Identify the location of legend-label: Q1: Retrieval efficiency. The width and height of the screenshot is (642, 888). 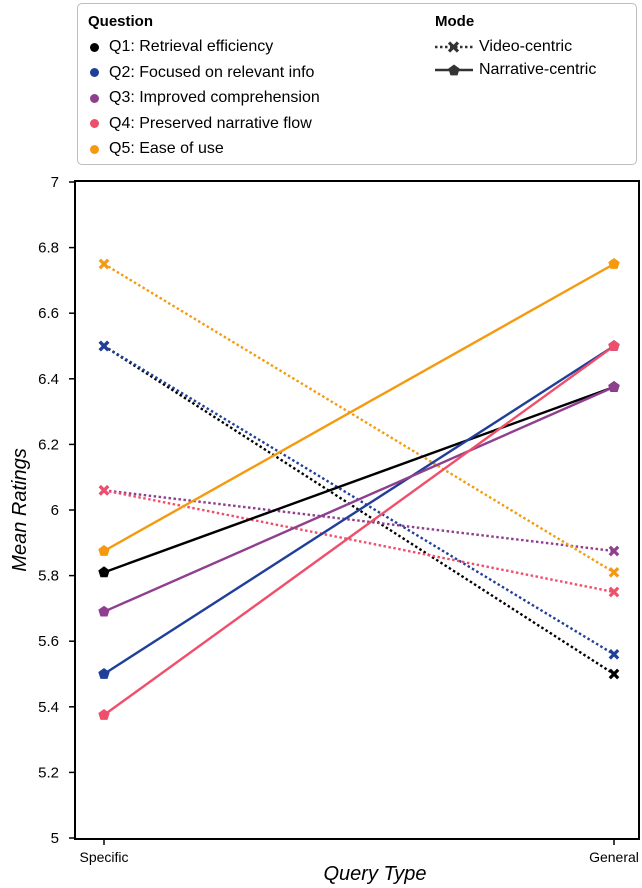
(191, 46).